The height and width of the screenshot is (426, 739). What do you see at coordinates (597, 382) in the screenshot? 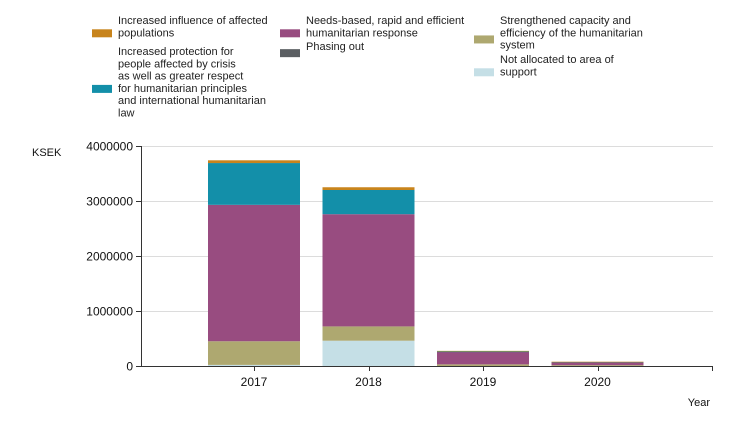
I see `x-tick-label: 2020` at bounding box center [597, 382].